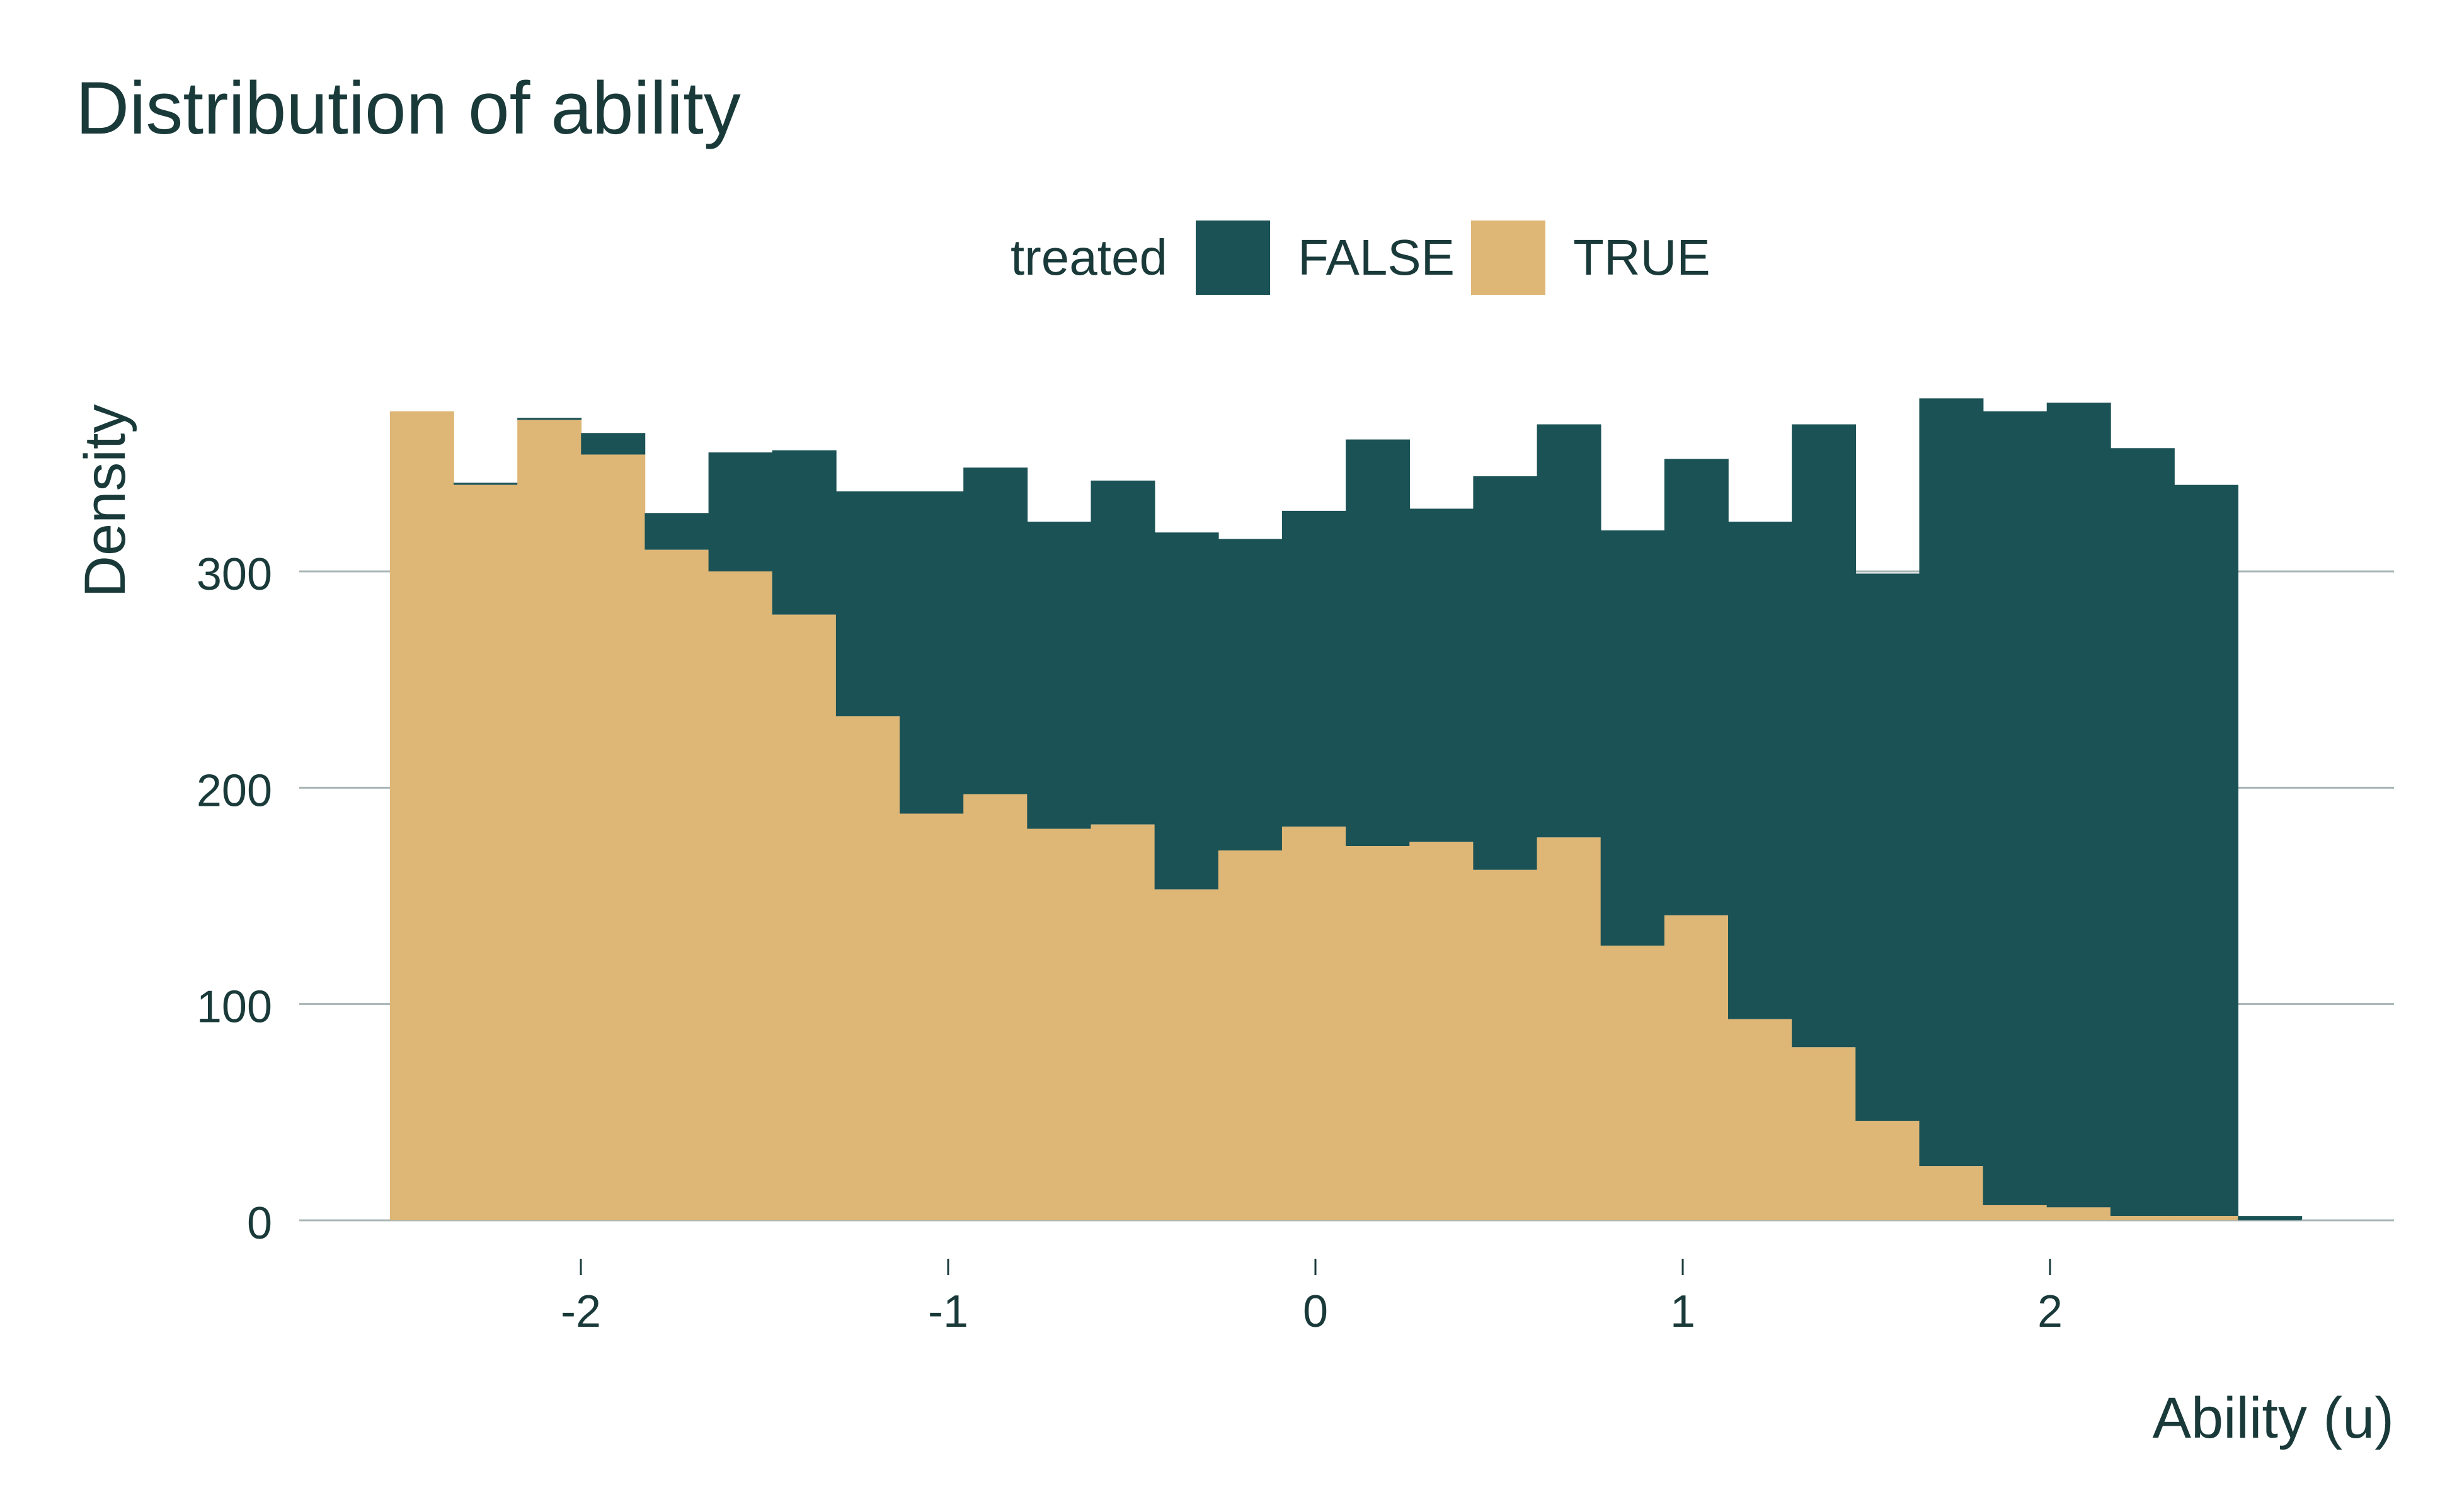 This screenshot has height=1512, width=2457. What do you see at coordinates (2273, 1418) in the screenshot?
I see `x-axis-label: Ability (u)` at bounding box center [2273, 1418].